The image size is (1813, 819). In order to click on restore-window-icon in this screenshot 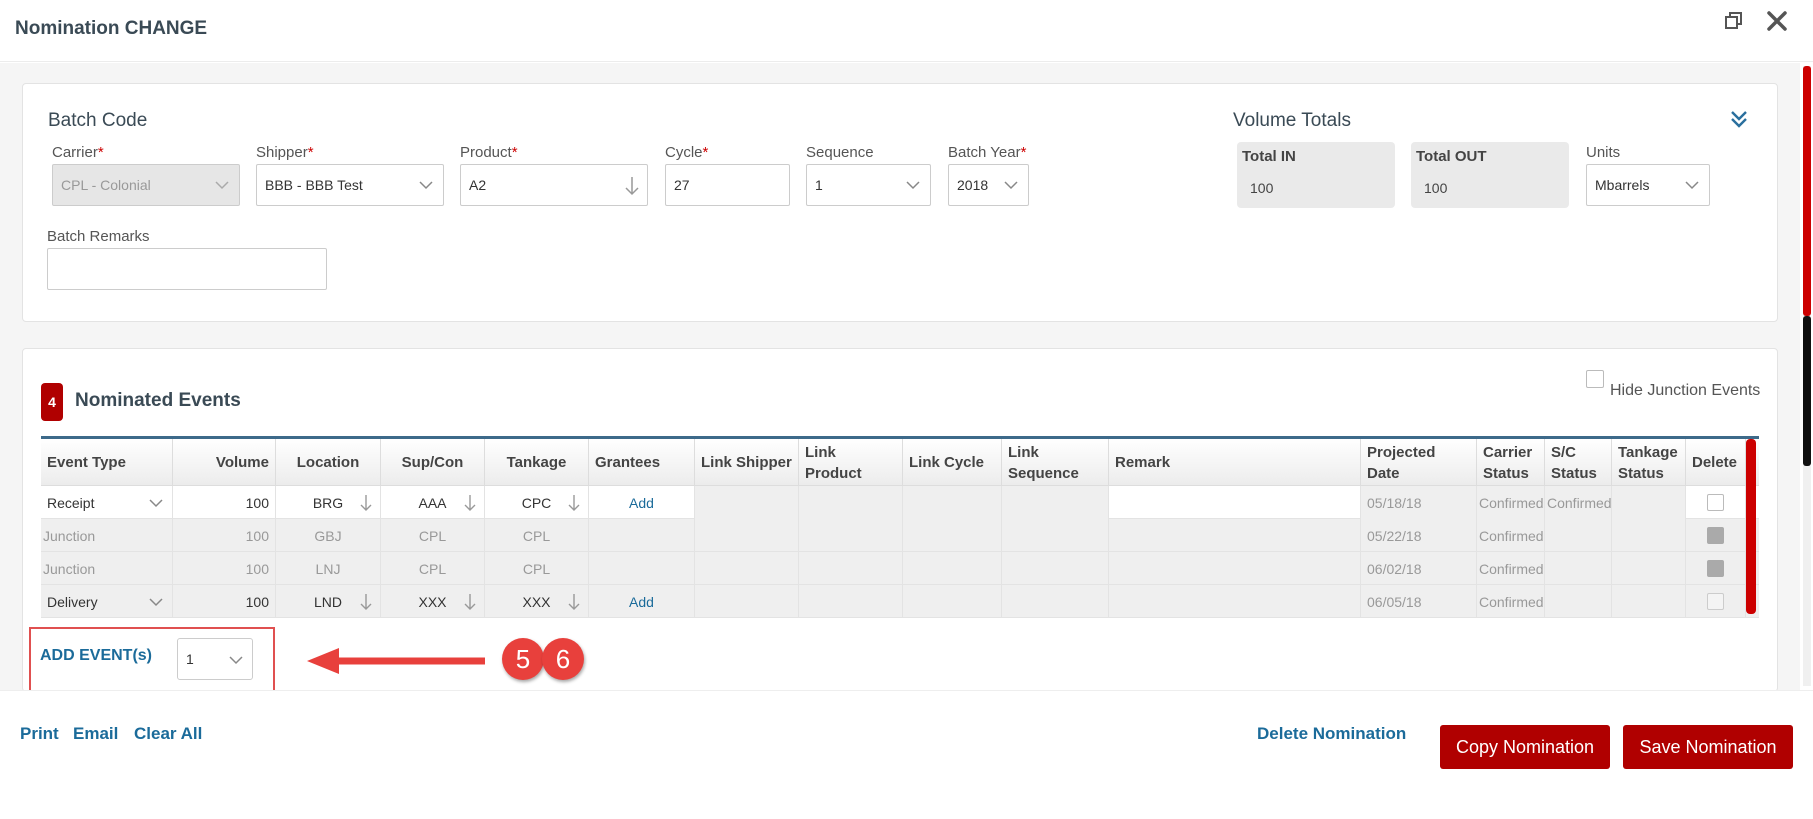, I will do `click(1734, 21)`.